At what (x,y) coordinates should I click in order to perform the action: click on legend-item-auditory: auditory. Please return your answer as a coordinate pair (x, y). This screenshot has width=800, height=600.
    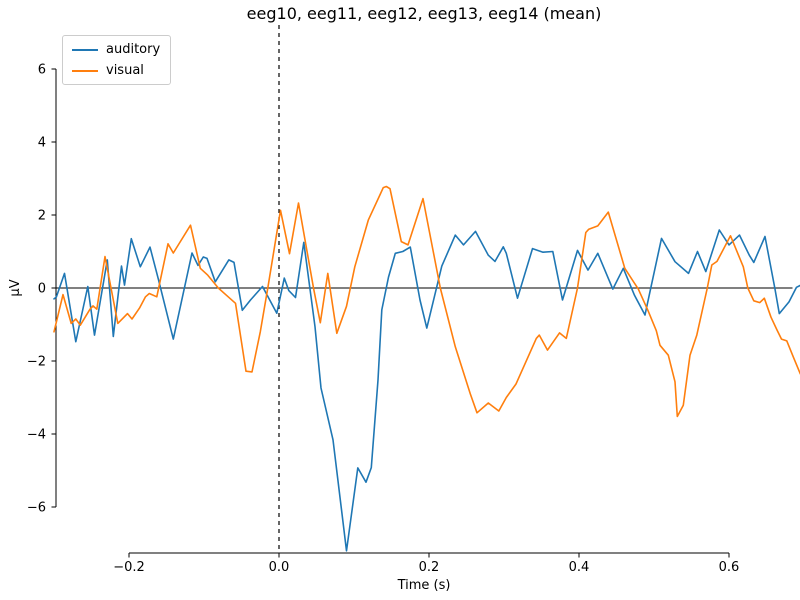
    Looking at the image, I should click on (116, 49).